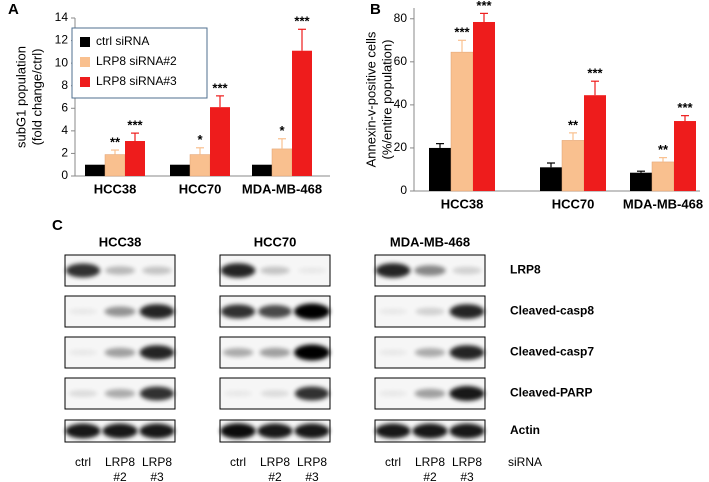 Image resolution: width=709 pixels, height=482 pixels. Describe the element at coordinates (136, 81) in the screenshot. I see `legend-label: LRP8 siRNA#3` at that location.